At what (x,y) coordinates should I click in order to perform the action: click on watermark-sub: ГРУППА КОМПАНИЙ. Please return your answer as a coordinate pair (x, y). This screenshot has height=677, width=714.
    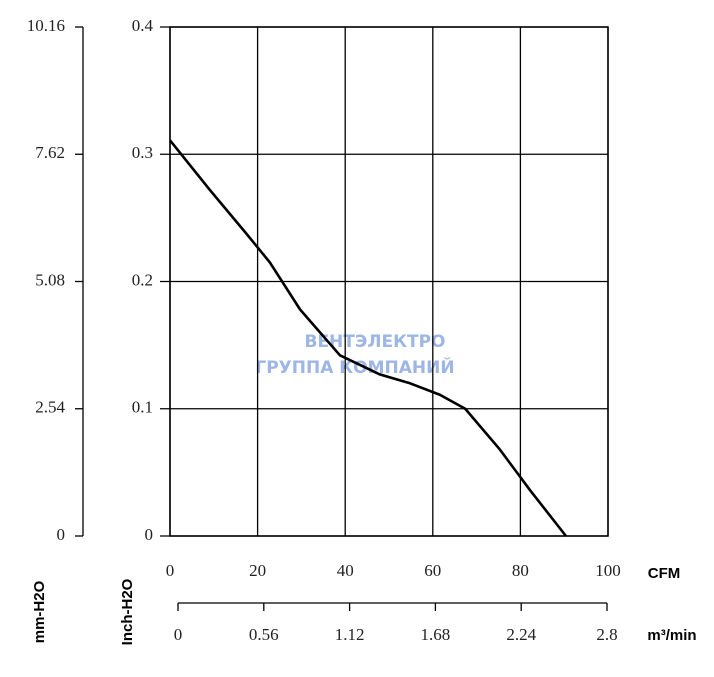
    Looking at the image, I should click on (354, 367).